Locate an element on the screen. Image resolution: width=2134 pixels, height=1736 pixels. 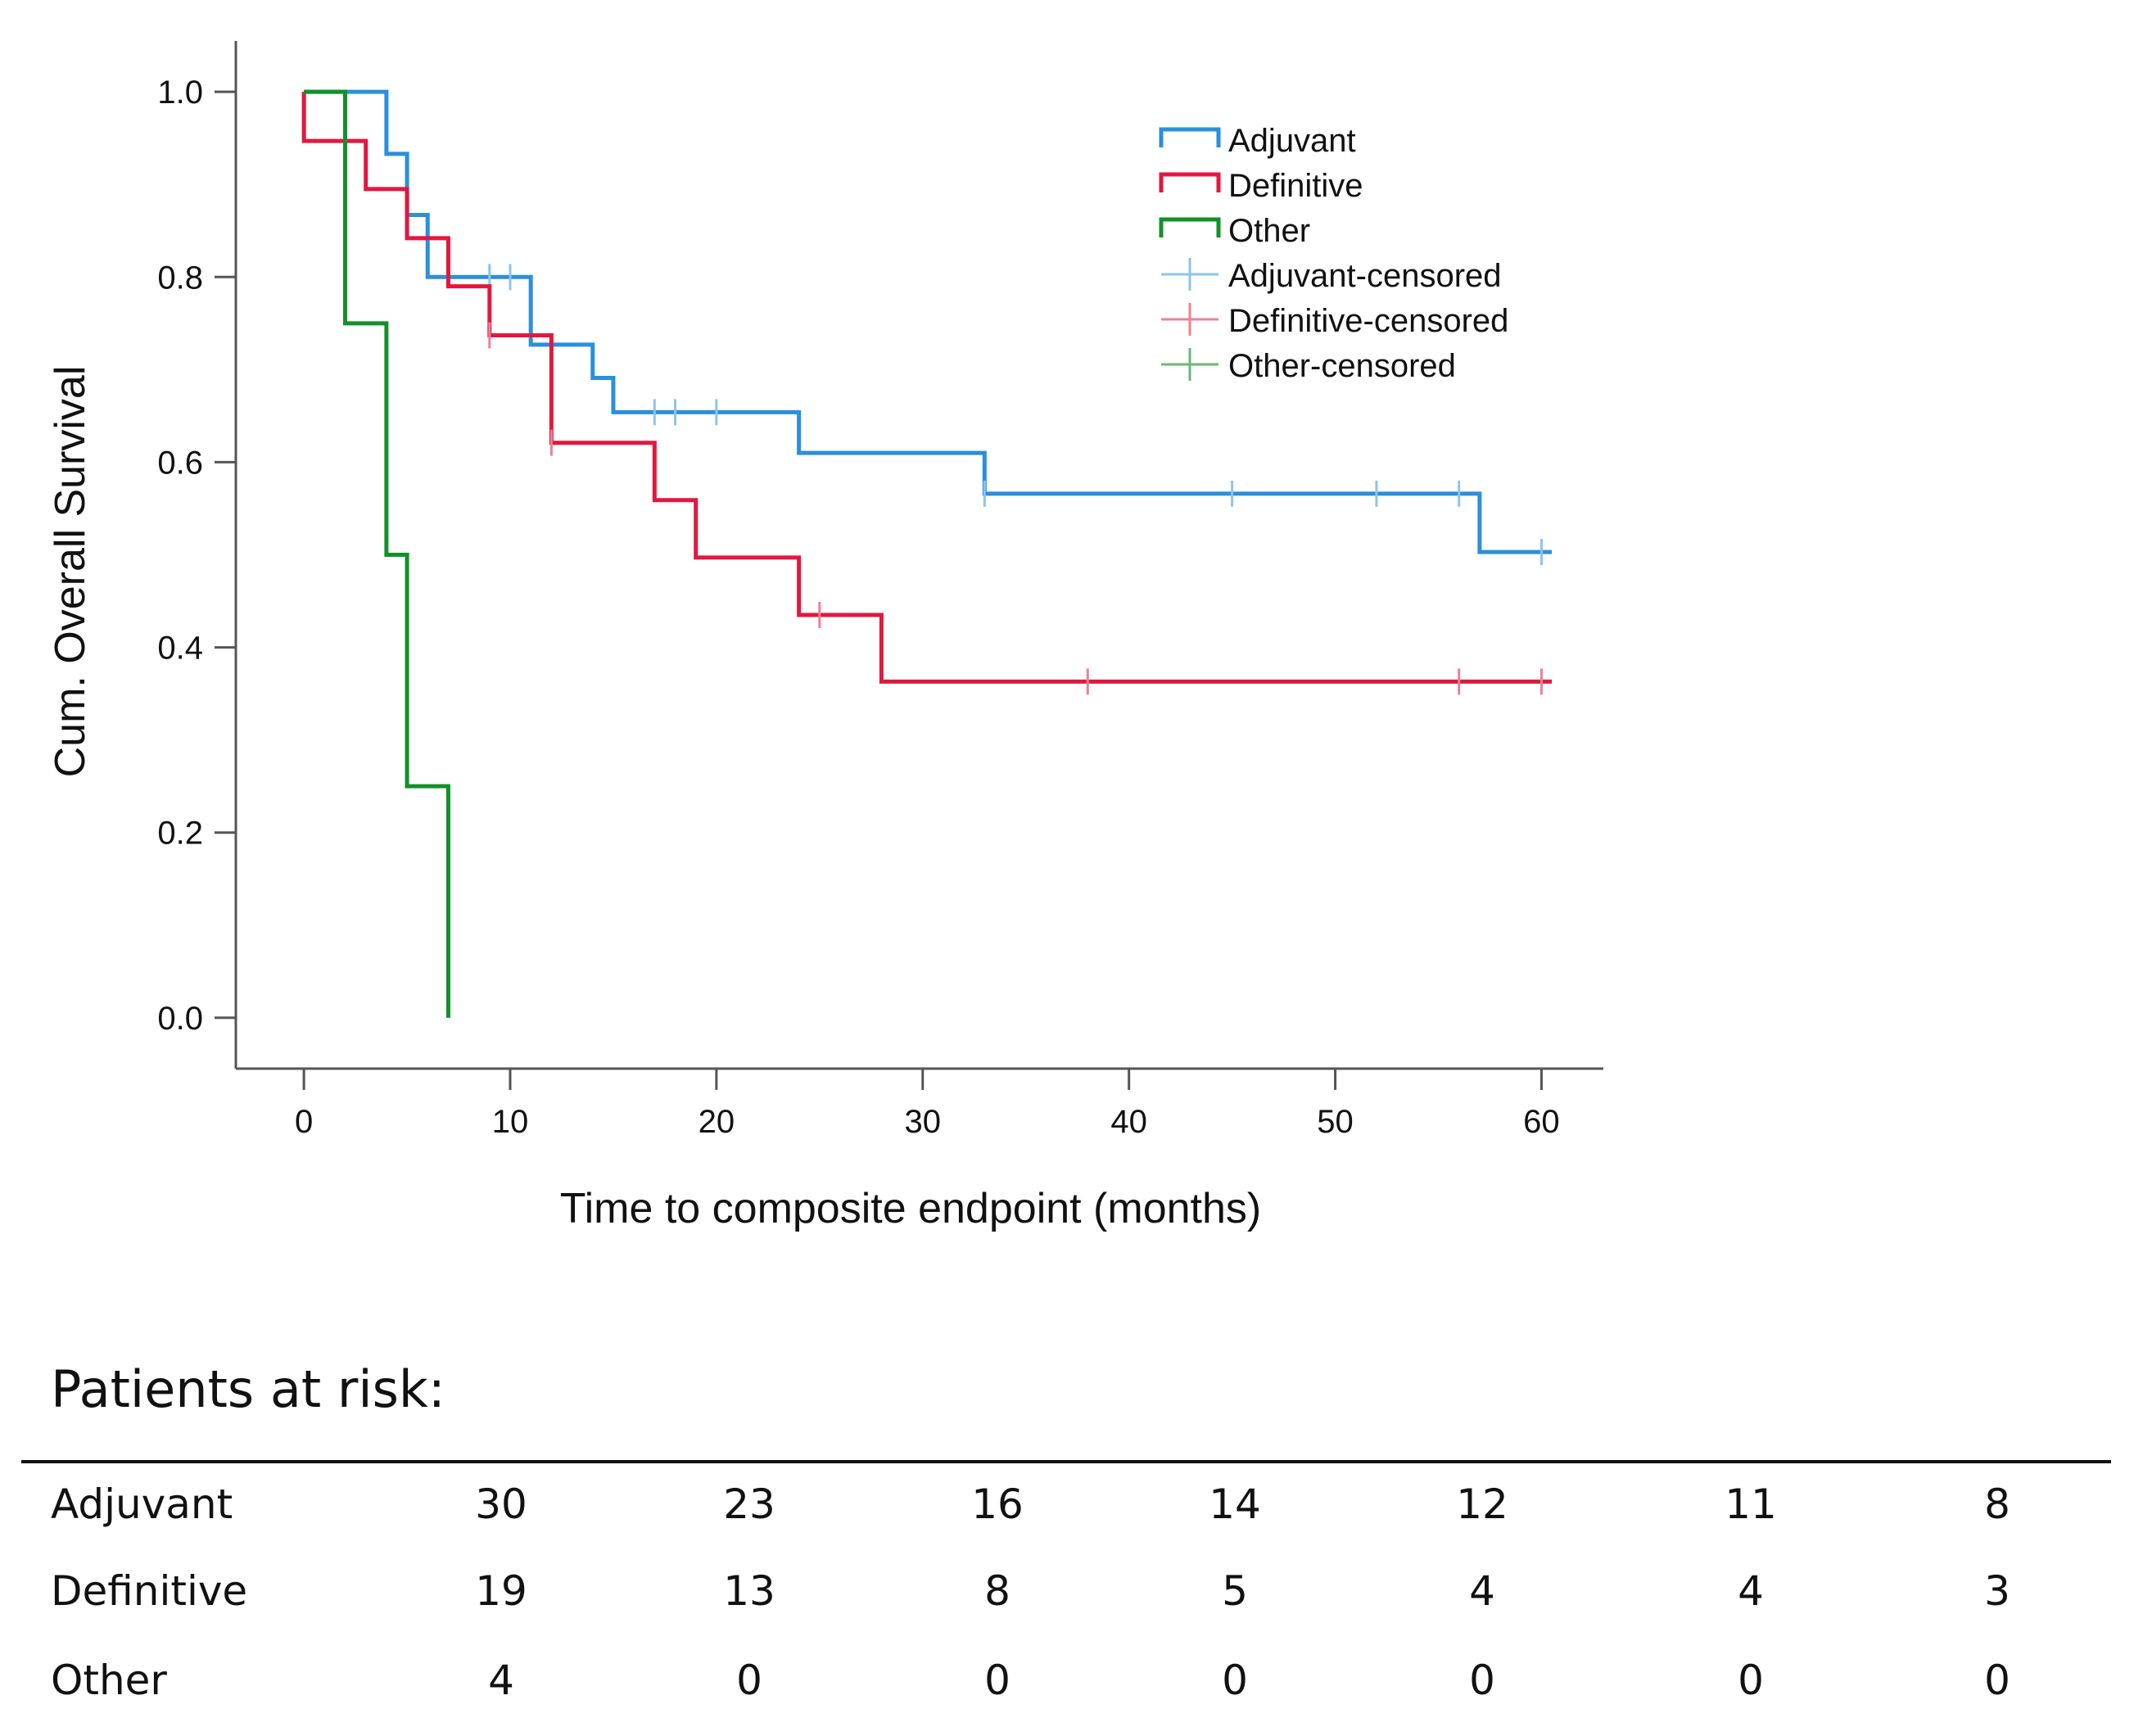
risk-cell: 3 is located at coordinates (1997, 1591).